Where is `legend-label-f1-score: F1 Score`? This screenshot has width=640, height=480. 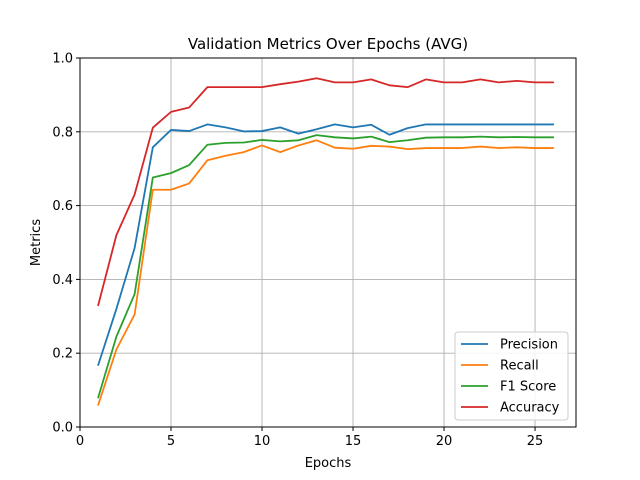
legend-label-f1-score: F1 Score is located at coordinates (528, 387).